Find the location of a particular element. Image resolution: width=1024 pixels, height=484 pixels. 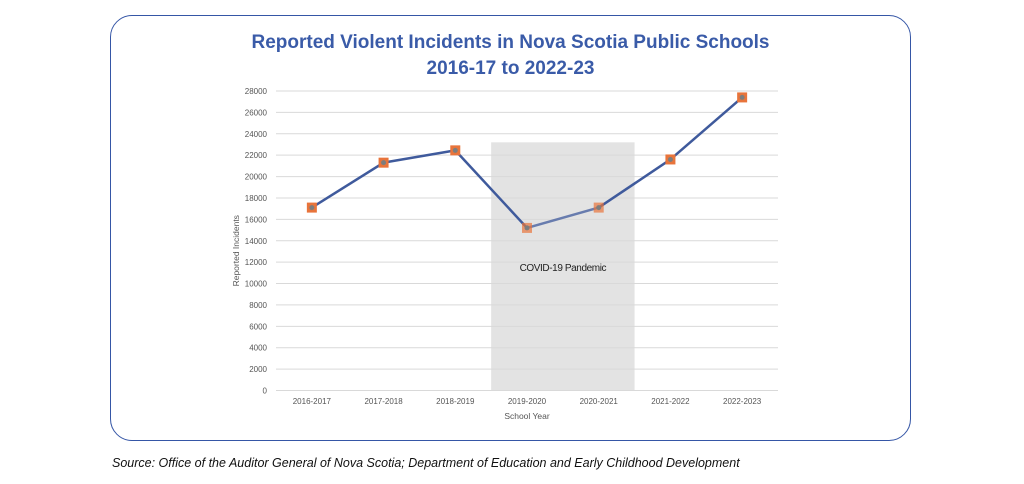

y-tick-label: 18000 is located at coordinates (256, 198).